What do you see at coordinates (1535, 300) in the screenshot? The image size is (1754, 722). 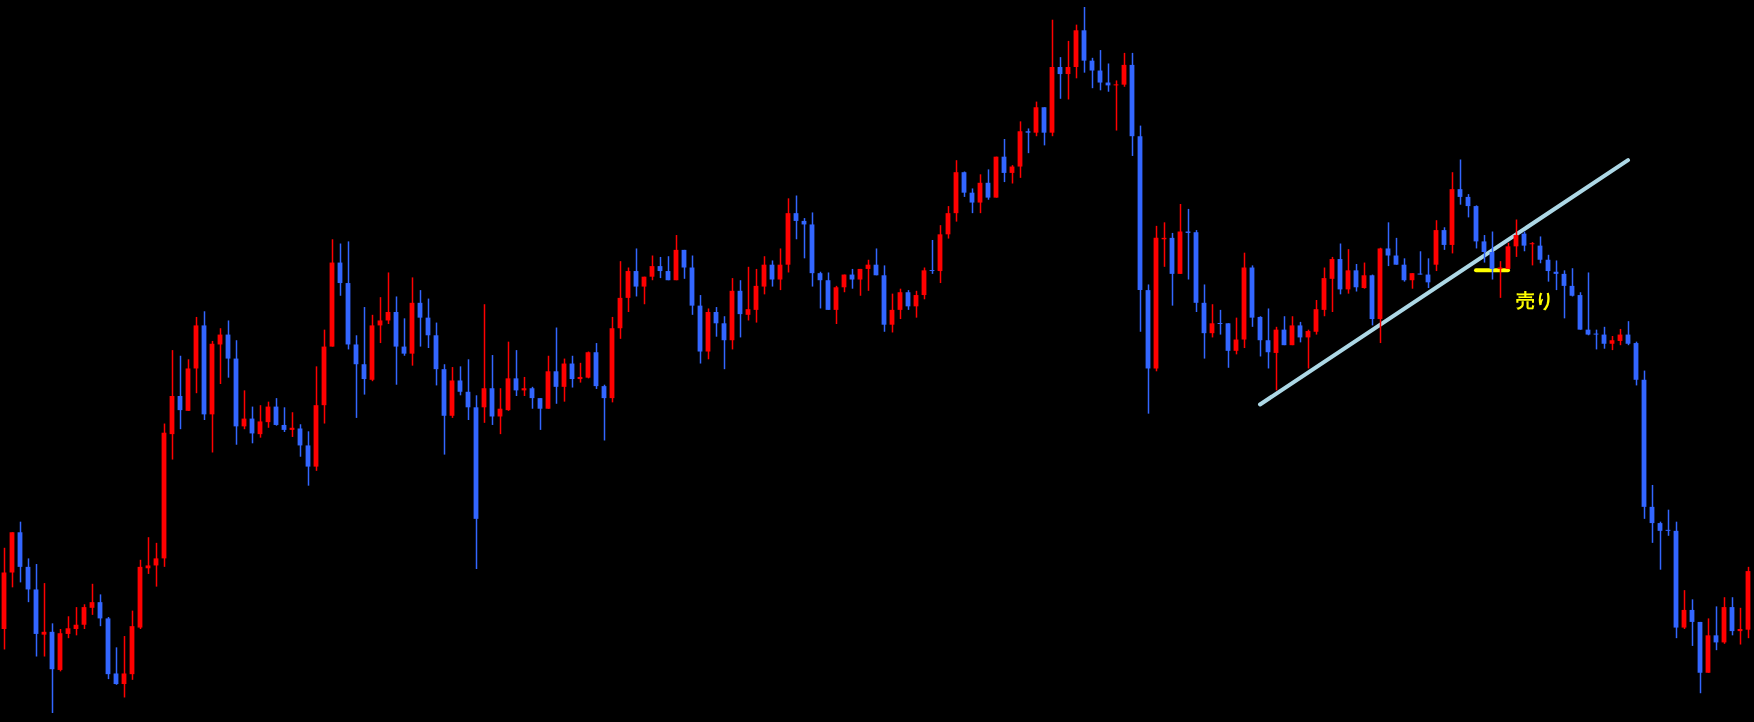 I see `series-label: 売り` at bounding box center [1535, 300].